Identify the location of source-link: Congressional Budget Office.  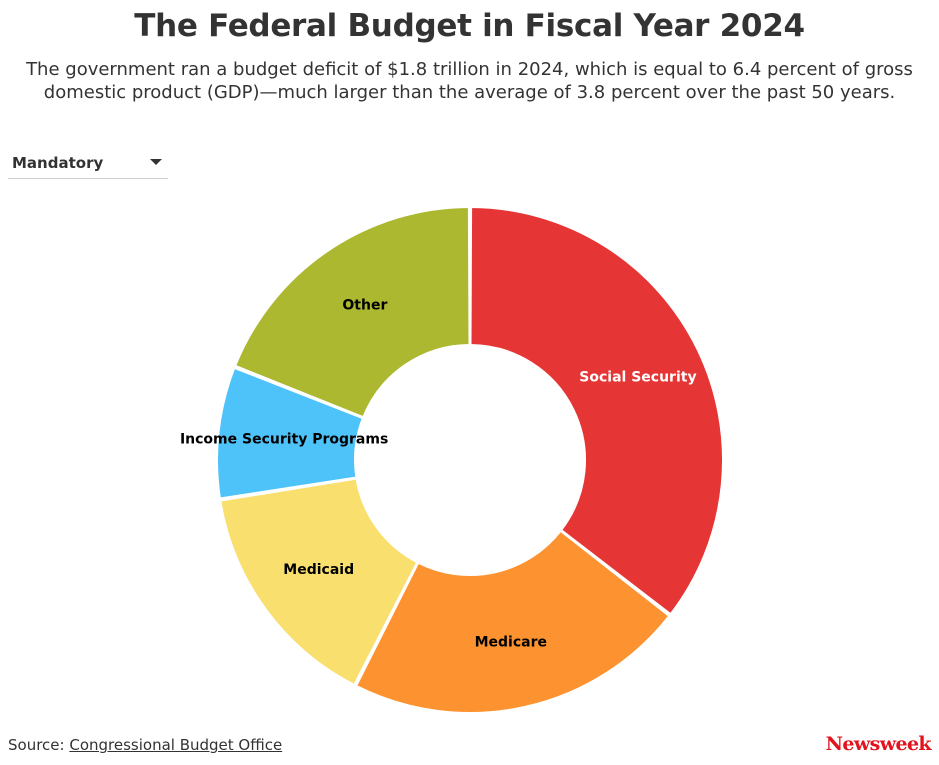
(176, 745).